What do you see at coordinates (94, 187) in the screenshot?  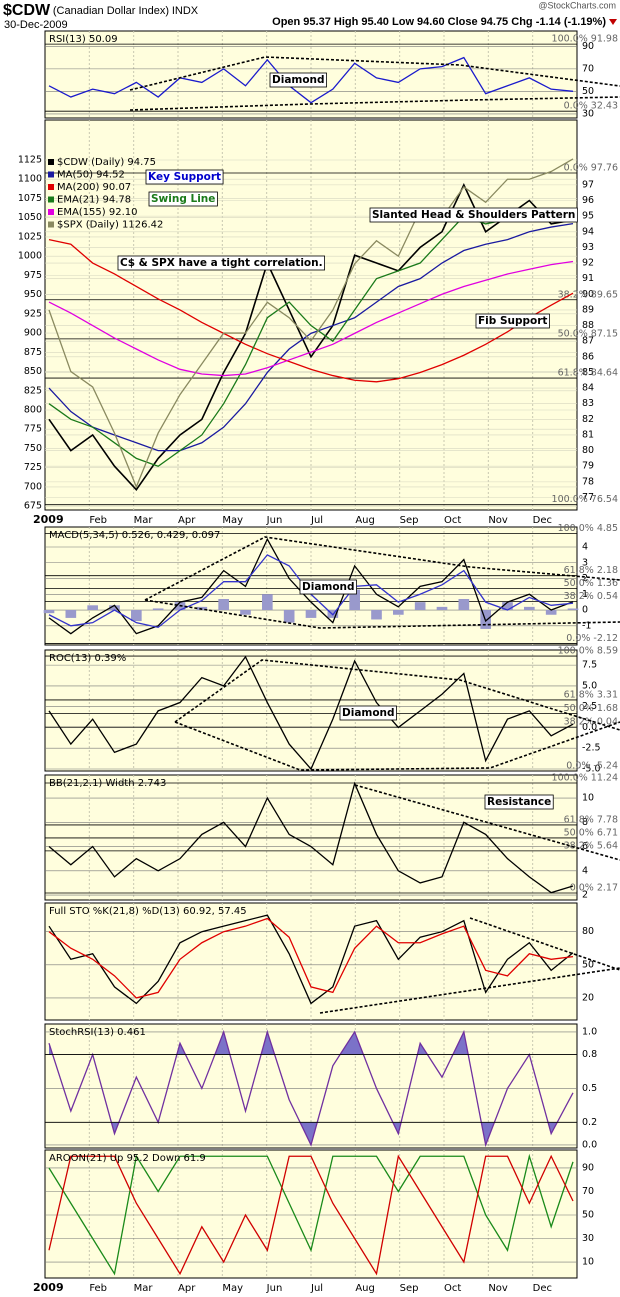 I see `legend-label: MA(200) 90.07` at bounding box center [94, 187].